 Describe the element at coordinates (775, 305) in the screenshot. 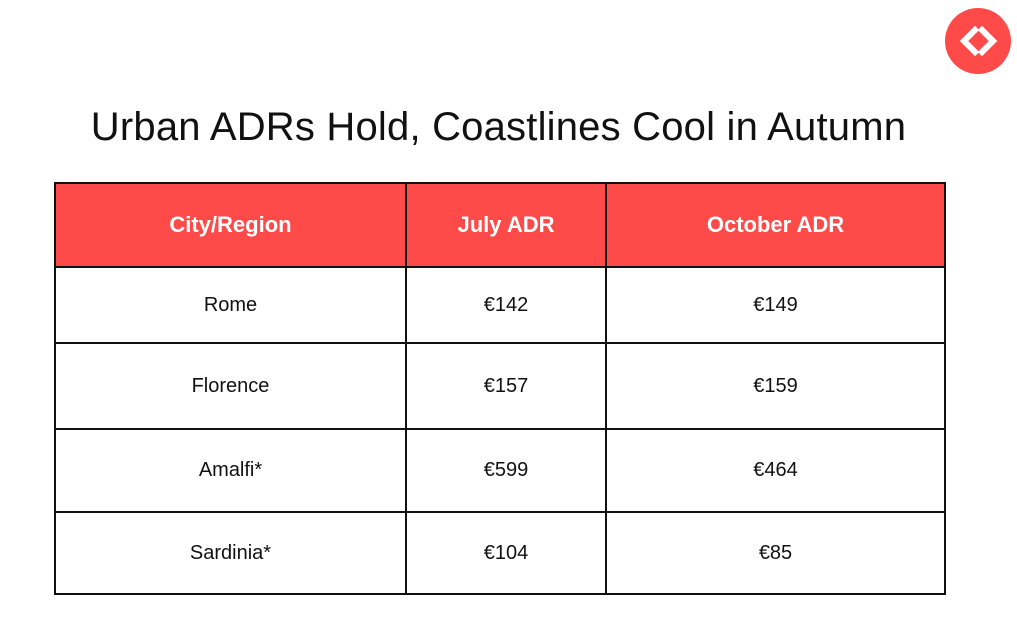

I see `october-adr-cell: €149` at that location.